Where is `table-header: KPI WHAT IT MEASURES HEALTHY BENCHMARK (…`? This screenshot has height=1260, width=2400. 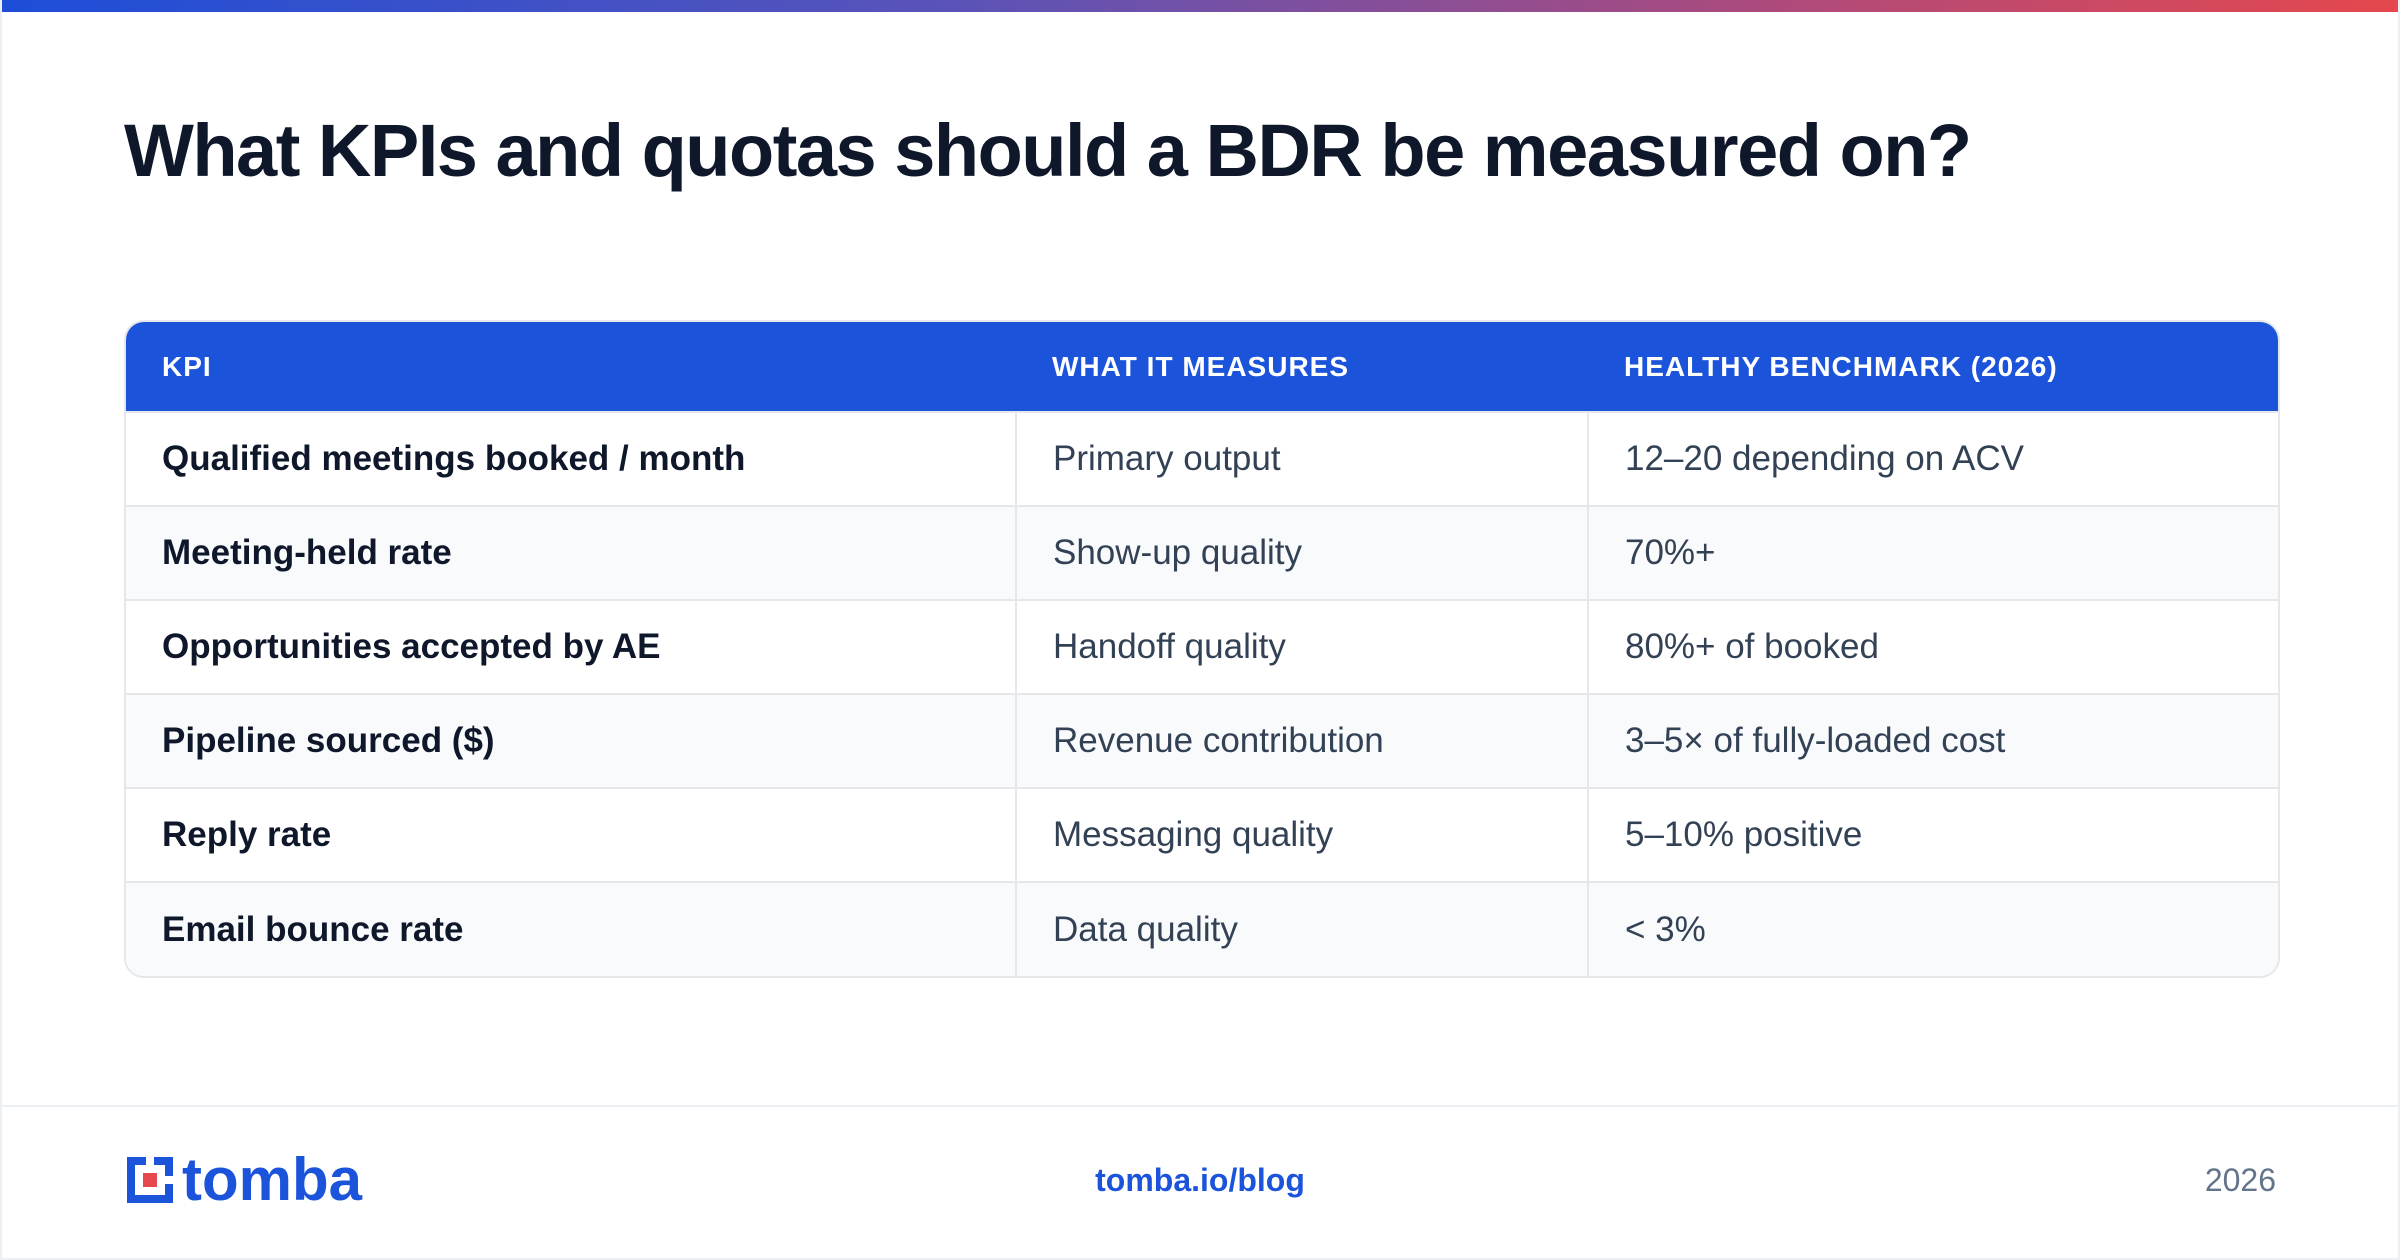
table-header: KPI WHAT IT MEASURES HEALTHY BENCHMARK (… is located at coordinates (1202, 367).